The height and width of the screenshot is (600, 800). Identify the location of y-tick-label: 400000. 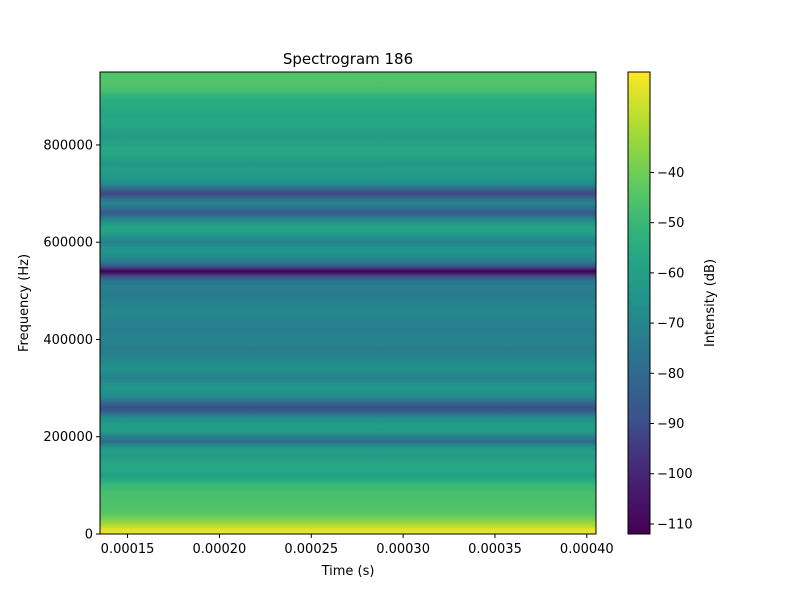
(68, 340).